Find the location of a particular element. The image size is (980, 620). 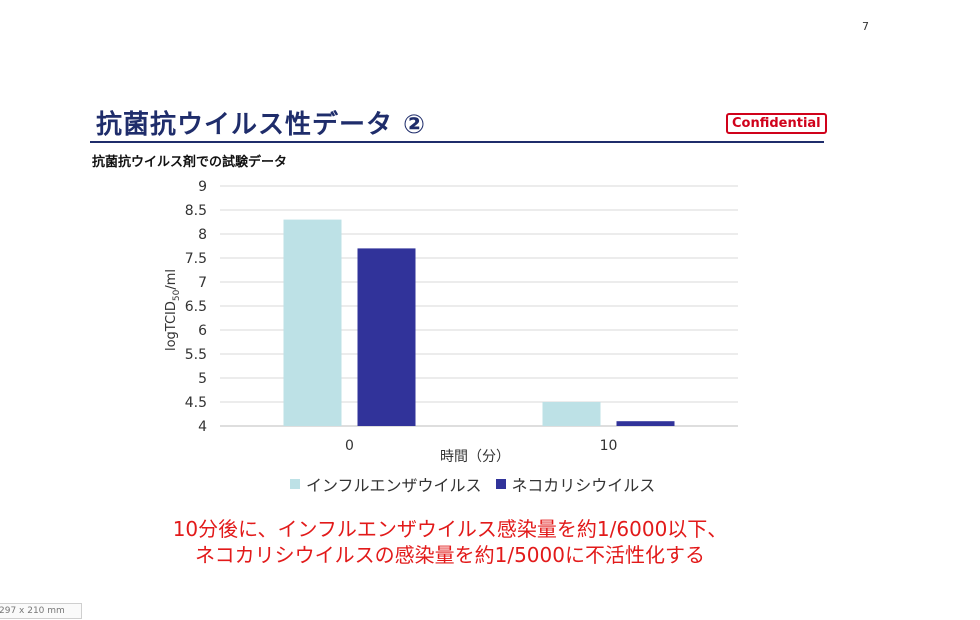

confidential-badge: Confidential is located at coordinates (776, 123).